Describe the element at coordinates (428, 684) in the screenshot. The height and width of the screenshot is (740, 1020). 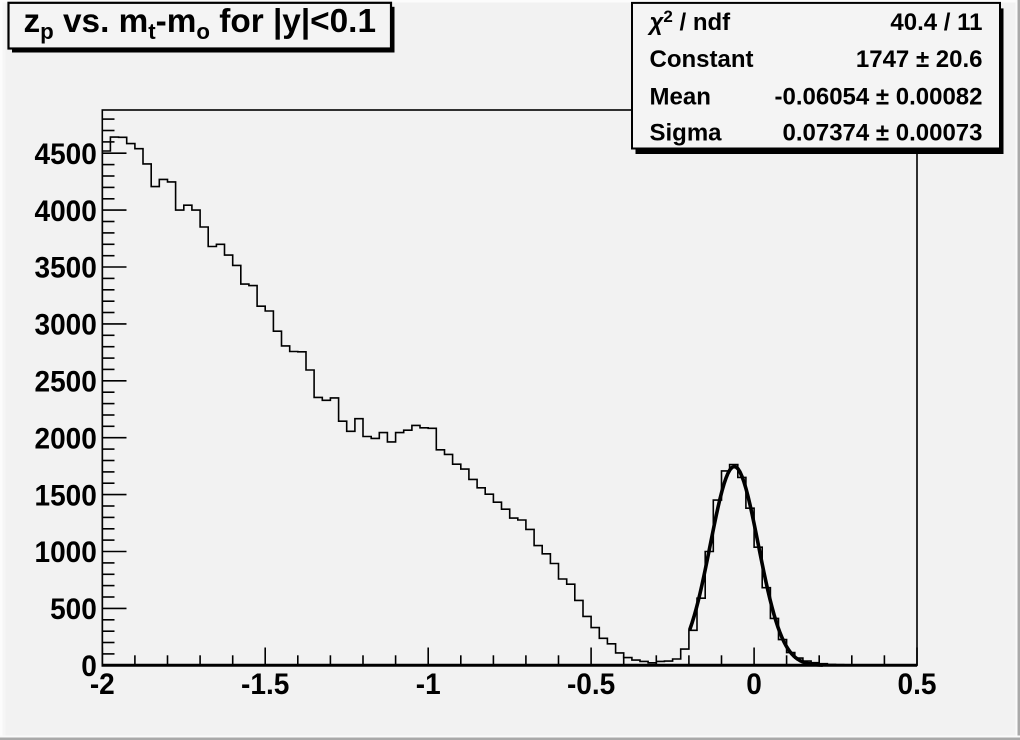
I see `svg-text: -1` at that location.